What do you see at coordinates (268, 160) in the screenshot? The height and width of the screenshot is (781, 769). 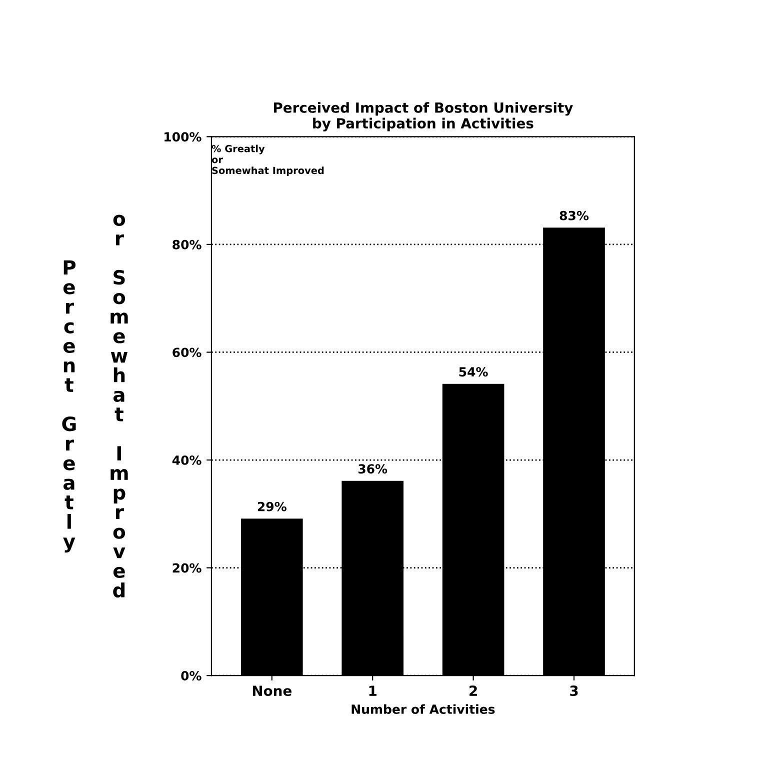 I see `annotation: % Greatly or Somewhat Improved` at bounding box center [268, 160].